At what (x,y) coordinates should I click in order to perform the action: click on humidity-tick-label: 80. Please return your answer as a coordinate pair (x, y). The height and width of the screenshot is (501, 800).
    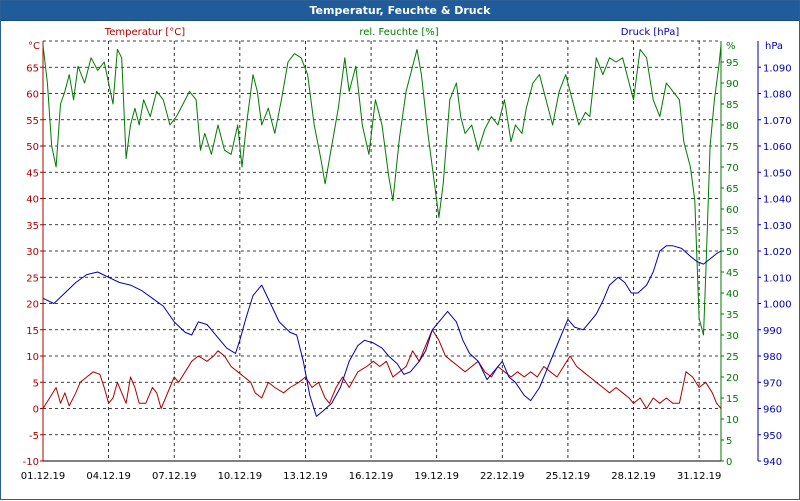
    Looking at the image, I should click on (732, 126).